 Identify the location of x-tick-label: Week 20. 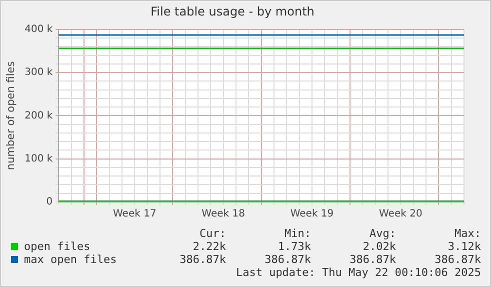
(400, 214).